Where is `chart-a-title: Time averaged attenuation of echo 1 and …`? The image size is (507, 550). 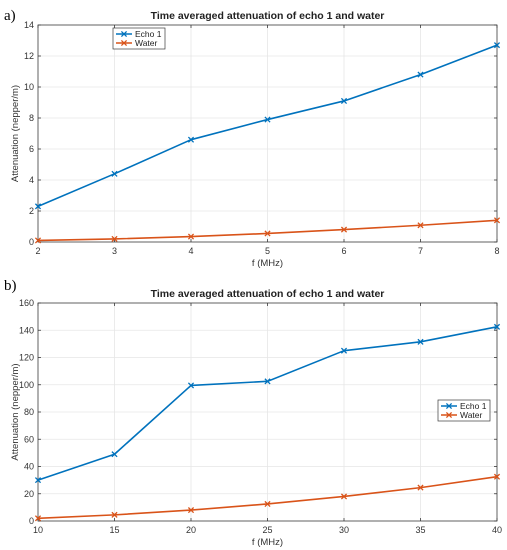 chart-a-title: Time averaged attenuation of echo 1 and … is located at coordinates (268, 16).